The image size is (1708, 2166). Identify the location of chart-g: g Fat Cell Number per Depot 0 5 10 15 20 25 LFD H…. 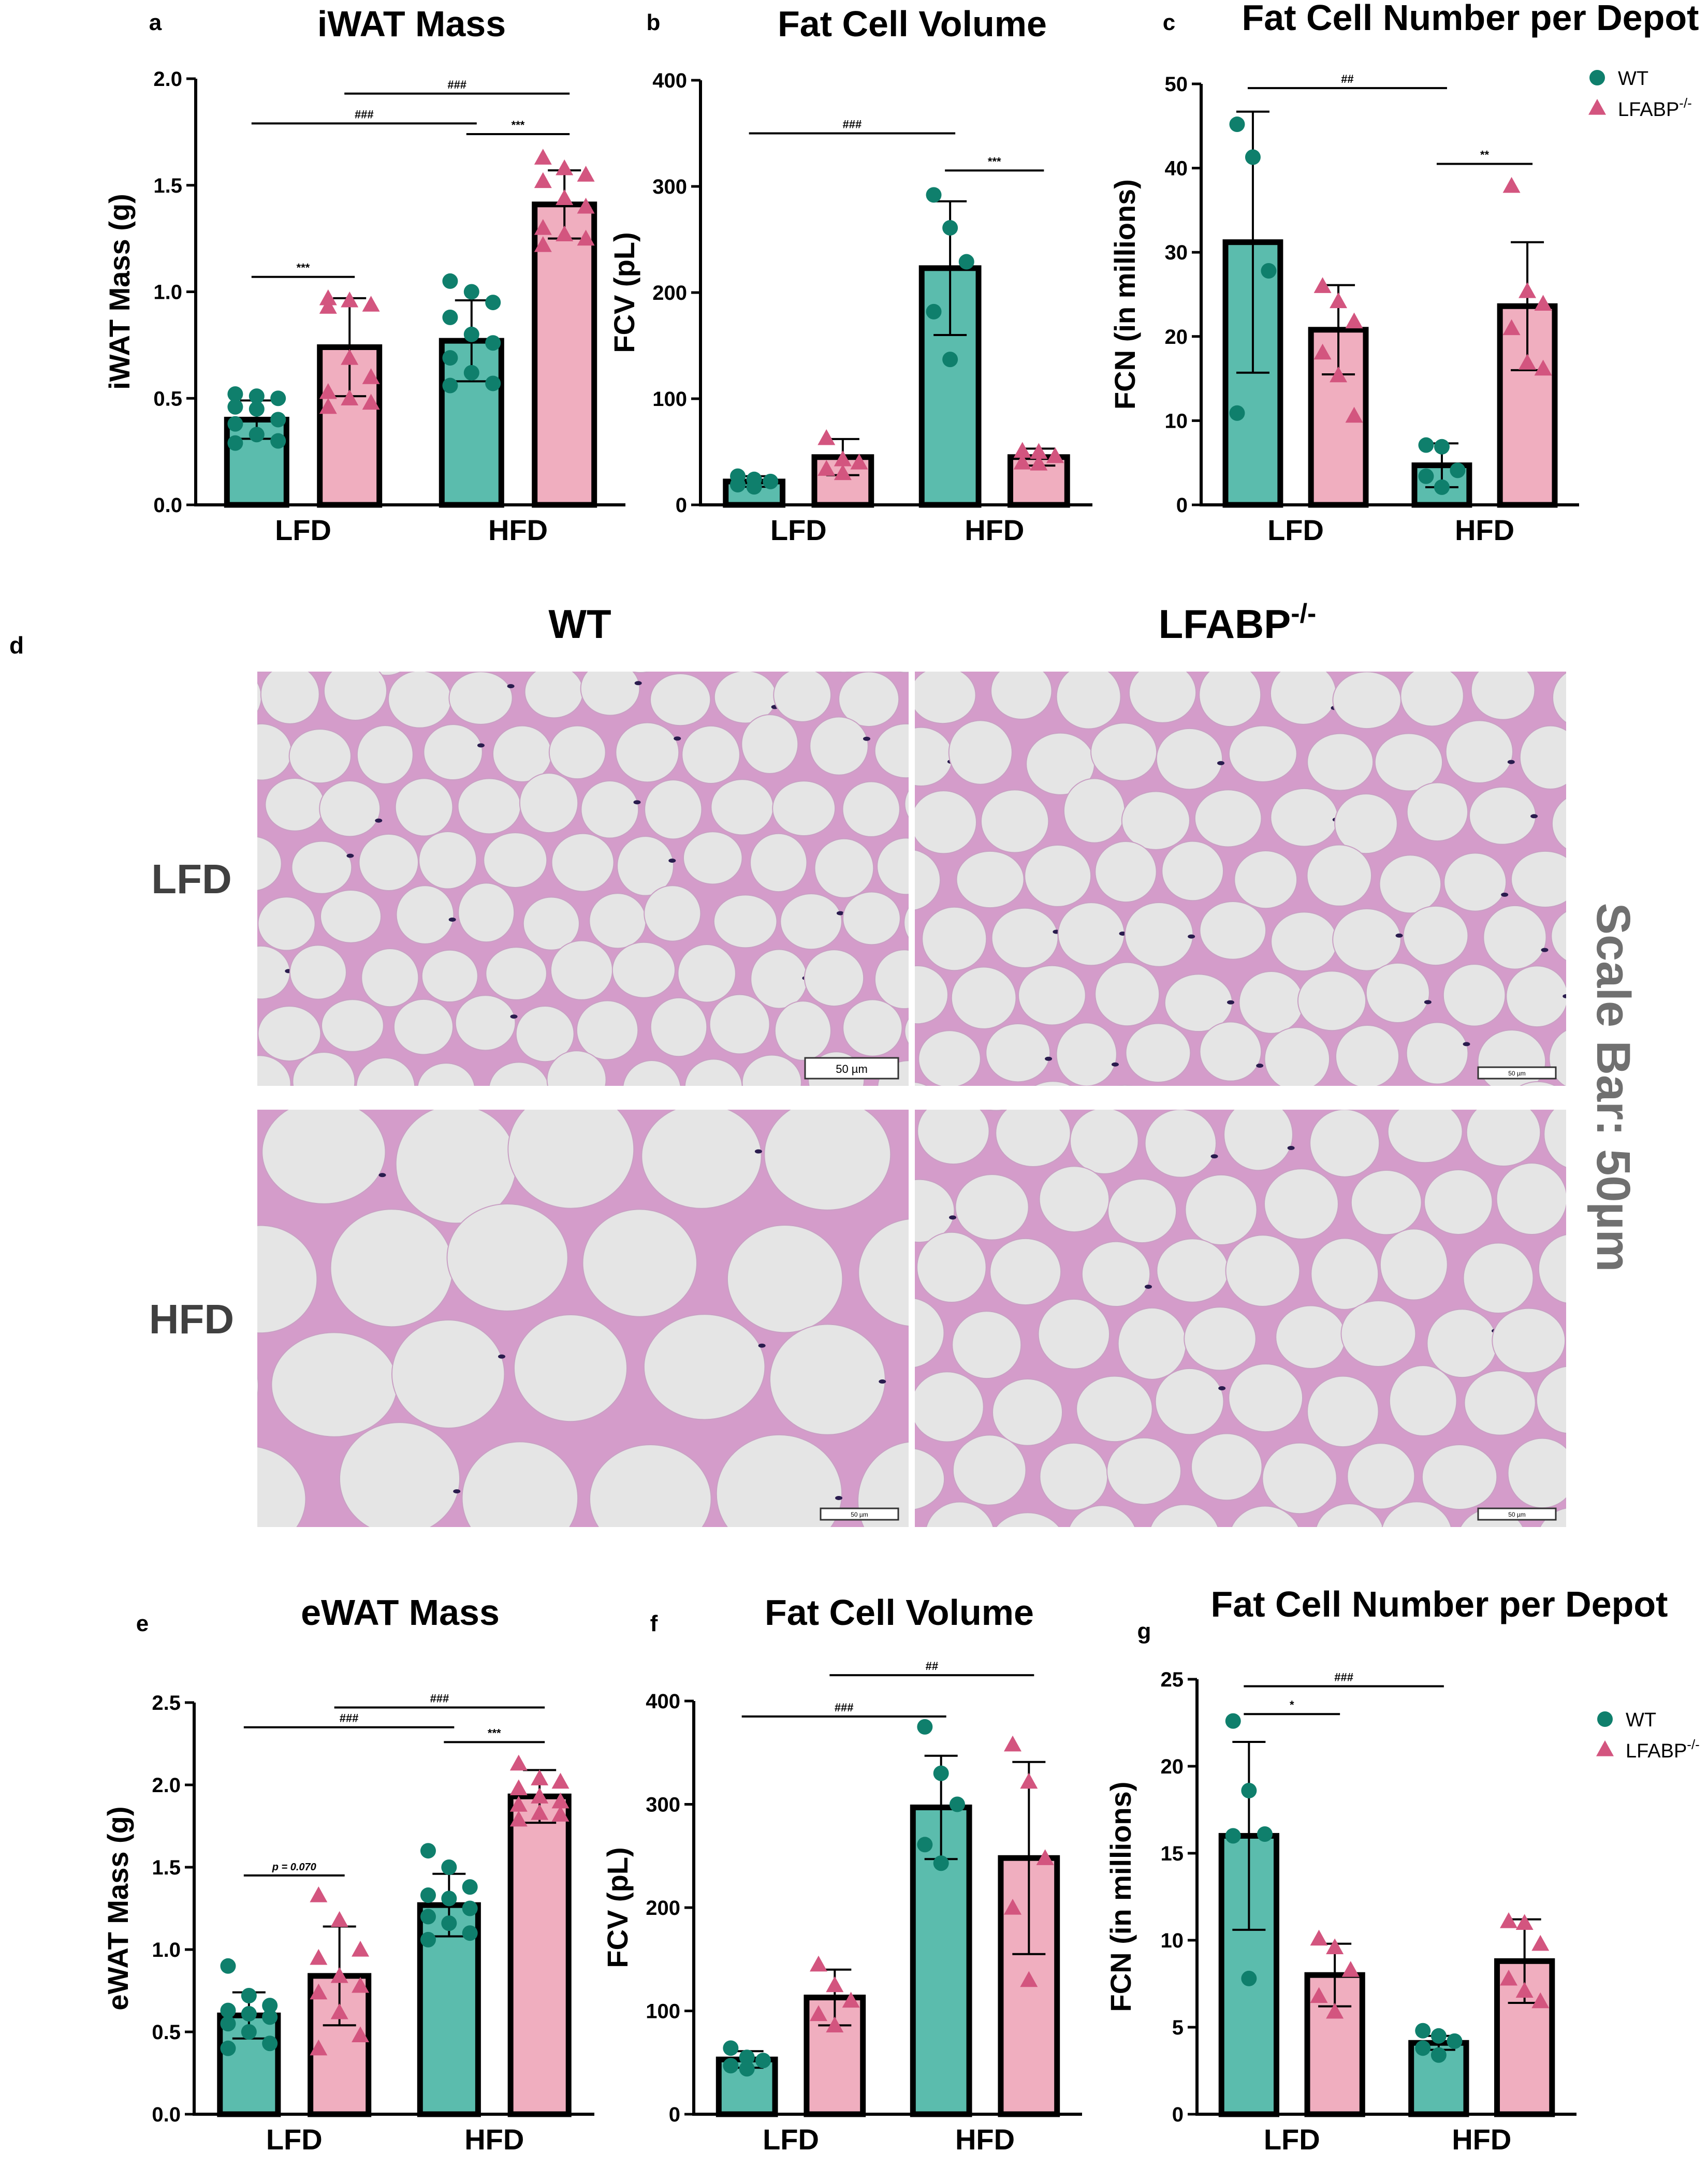
(1402, 1870).